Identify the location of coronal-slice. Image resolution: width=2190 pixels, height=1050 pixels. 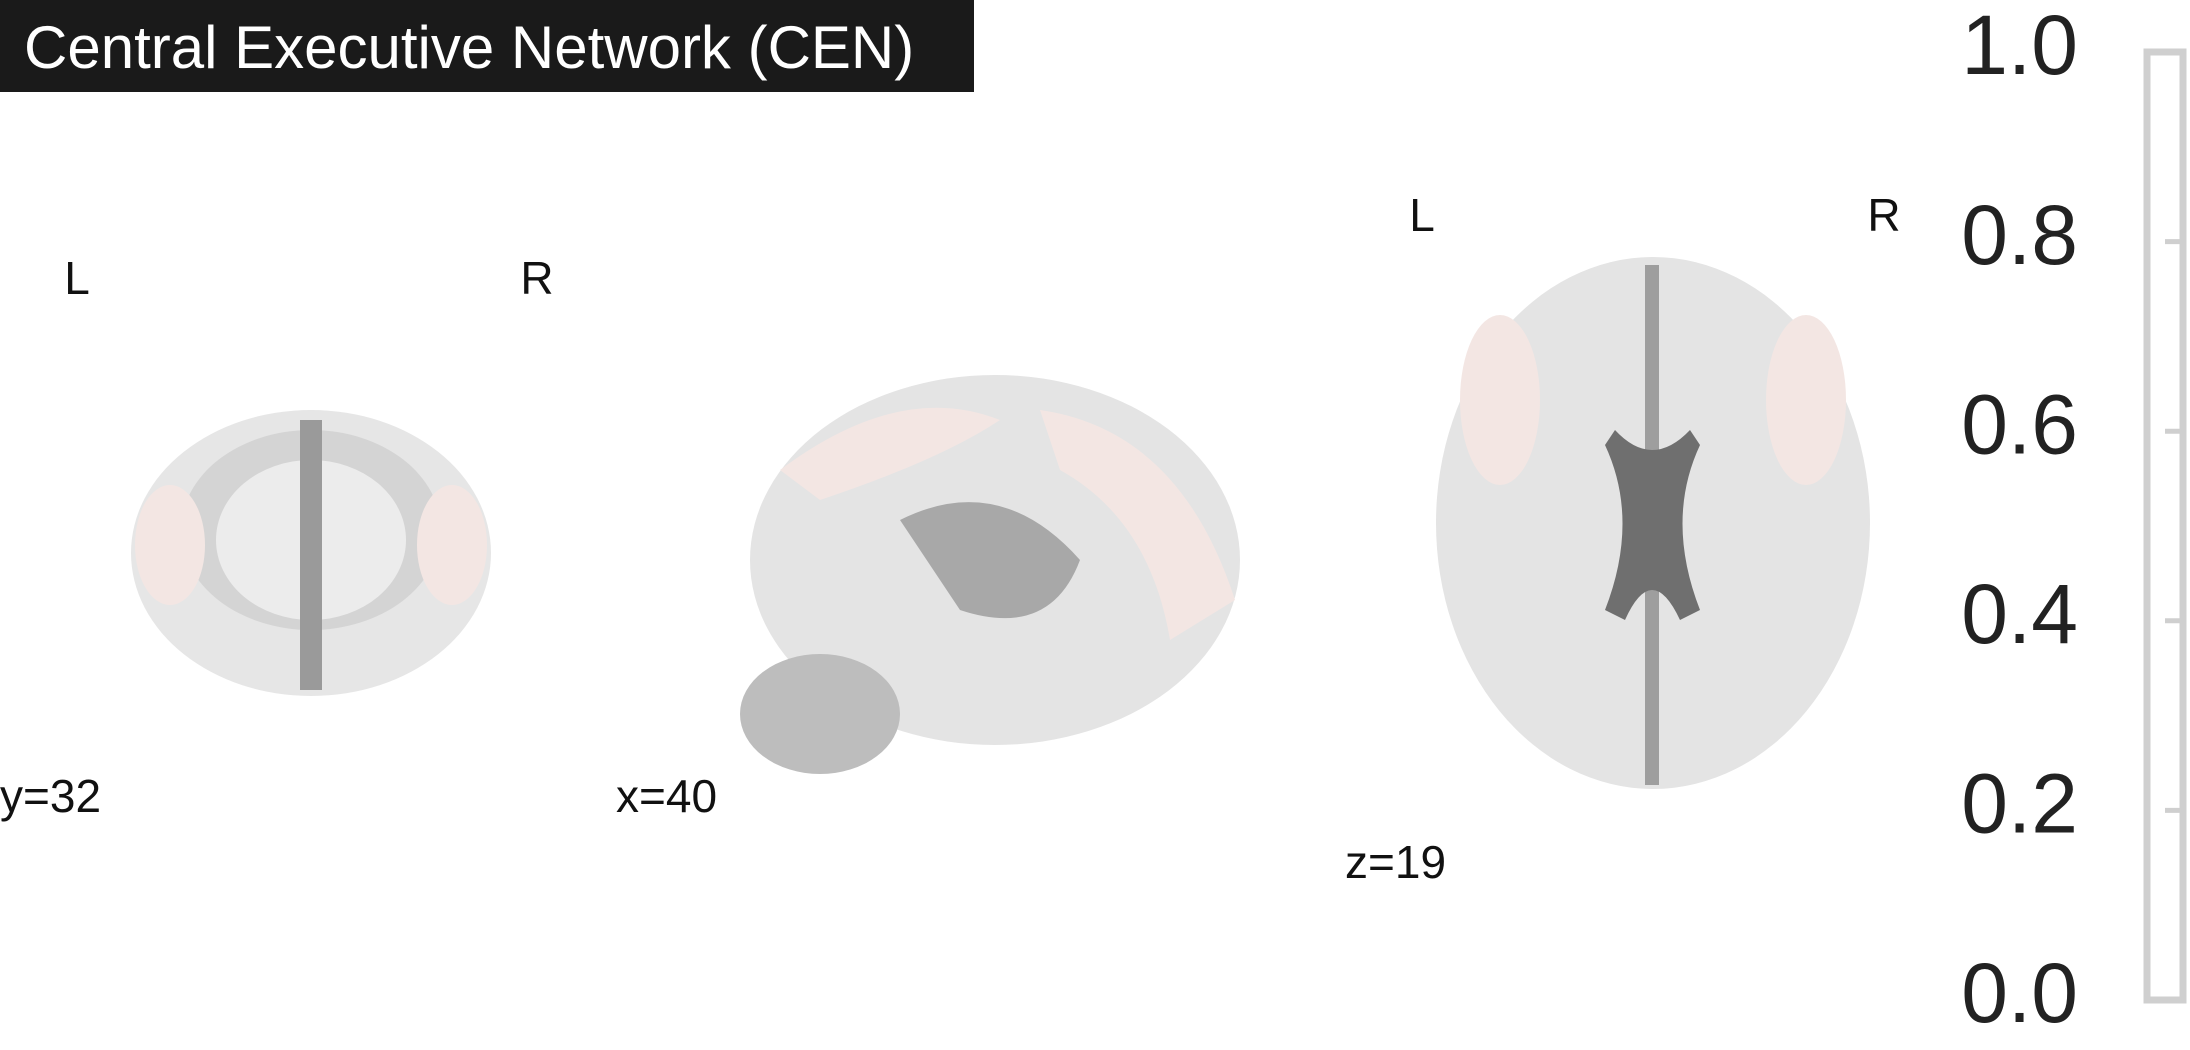
(311, 553).